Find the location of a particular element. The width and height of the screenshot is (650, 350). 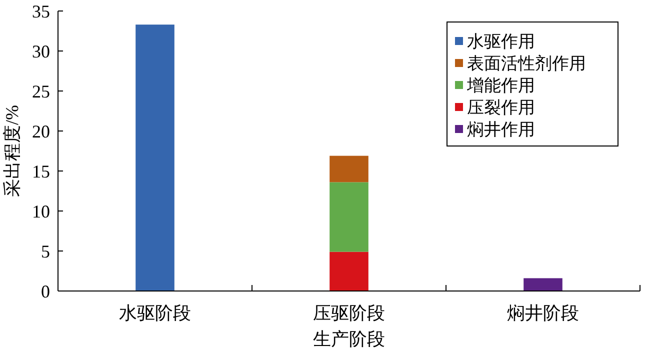

y-tick-label: 35 is located at coordinates (41, 11).